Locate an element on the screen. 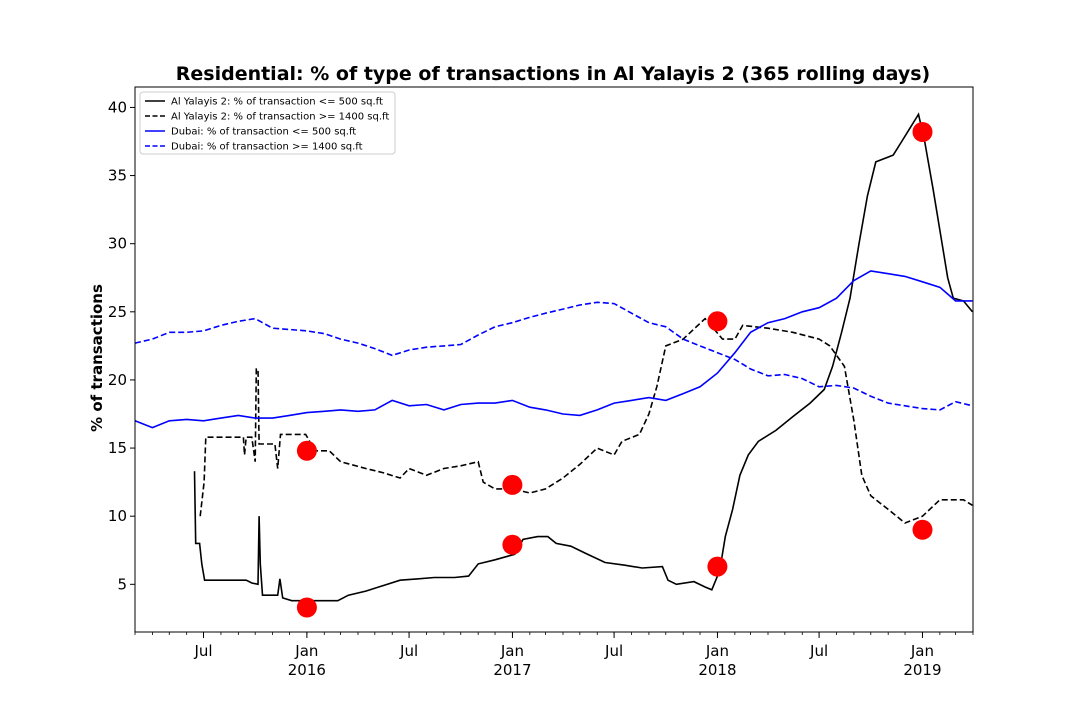 The width and height of the screenshot is (1080, 720). x-tick-label-2019-01-01: Jan is located at coordinates (922, 651).